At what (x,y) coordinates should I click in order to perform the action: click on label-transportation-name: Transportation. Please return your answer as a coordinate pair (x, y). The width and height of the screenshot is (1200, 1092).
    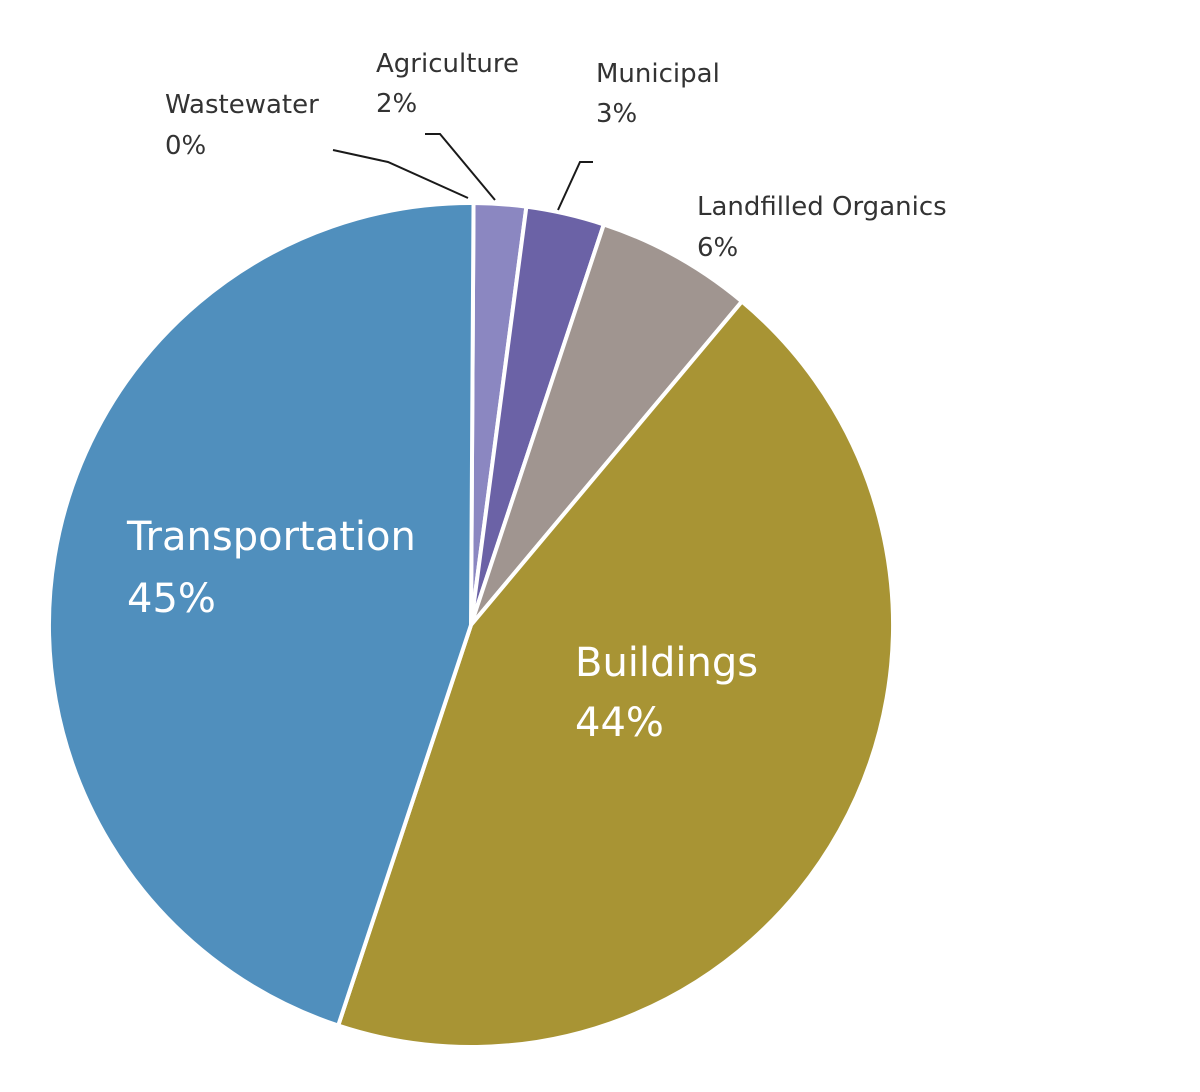
    Looking at the image, I should click on (271, 537).